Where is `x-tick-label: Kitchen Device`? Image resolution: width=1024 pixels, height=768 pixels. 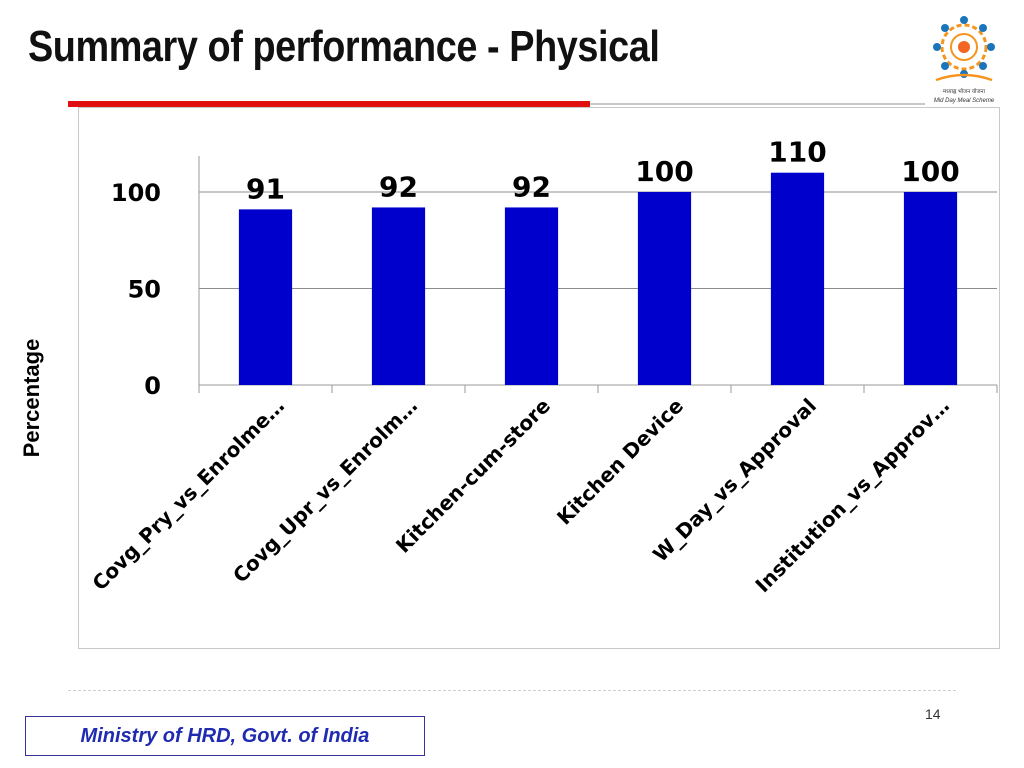
x-tick-label: Kitchen Device is located at coordinates (620, 462).